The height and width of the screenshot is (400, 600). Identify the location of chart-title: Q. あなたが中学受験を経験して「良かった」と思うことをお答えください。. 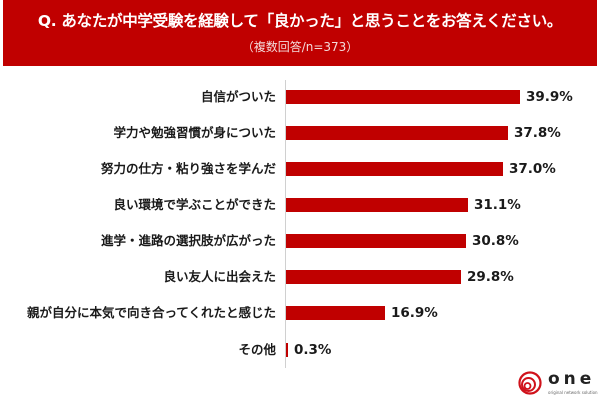
(300, 21).